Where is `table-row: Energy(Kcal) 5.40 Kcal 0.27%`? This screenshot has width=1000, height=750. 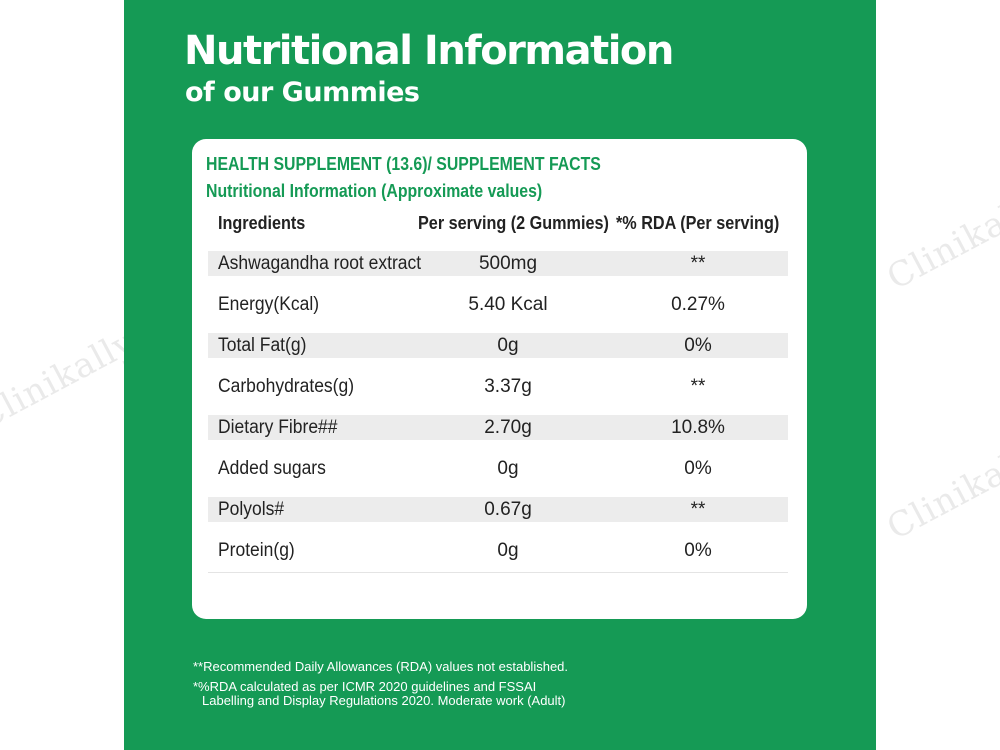 table-row: Energy(Kcal) 5.40 Kcal 0.27% is located at coordinates (498, 304).